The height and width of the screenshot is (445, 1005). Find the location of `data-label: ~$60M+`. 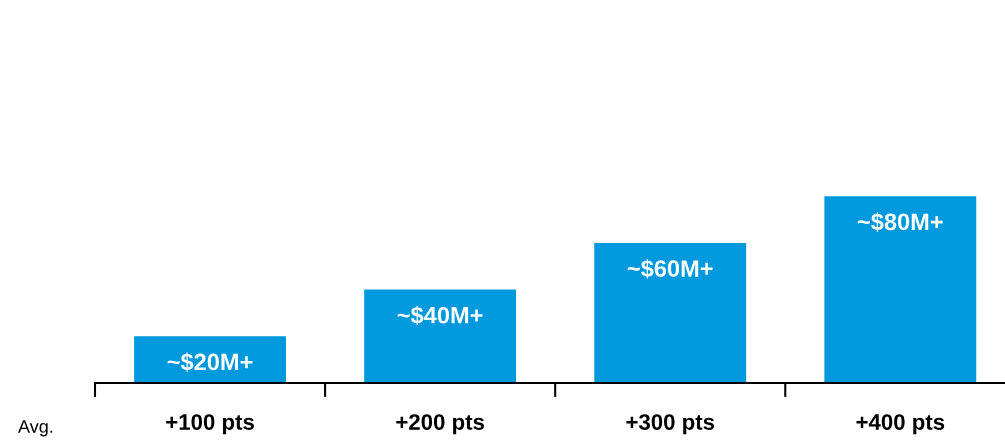

data-label: ~$60M+ is located at coordinates (670, 269).